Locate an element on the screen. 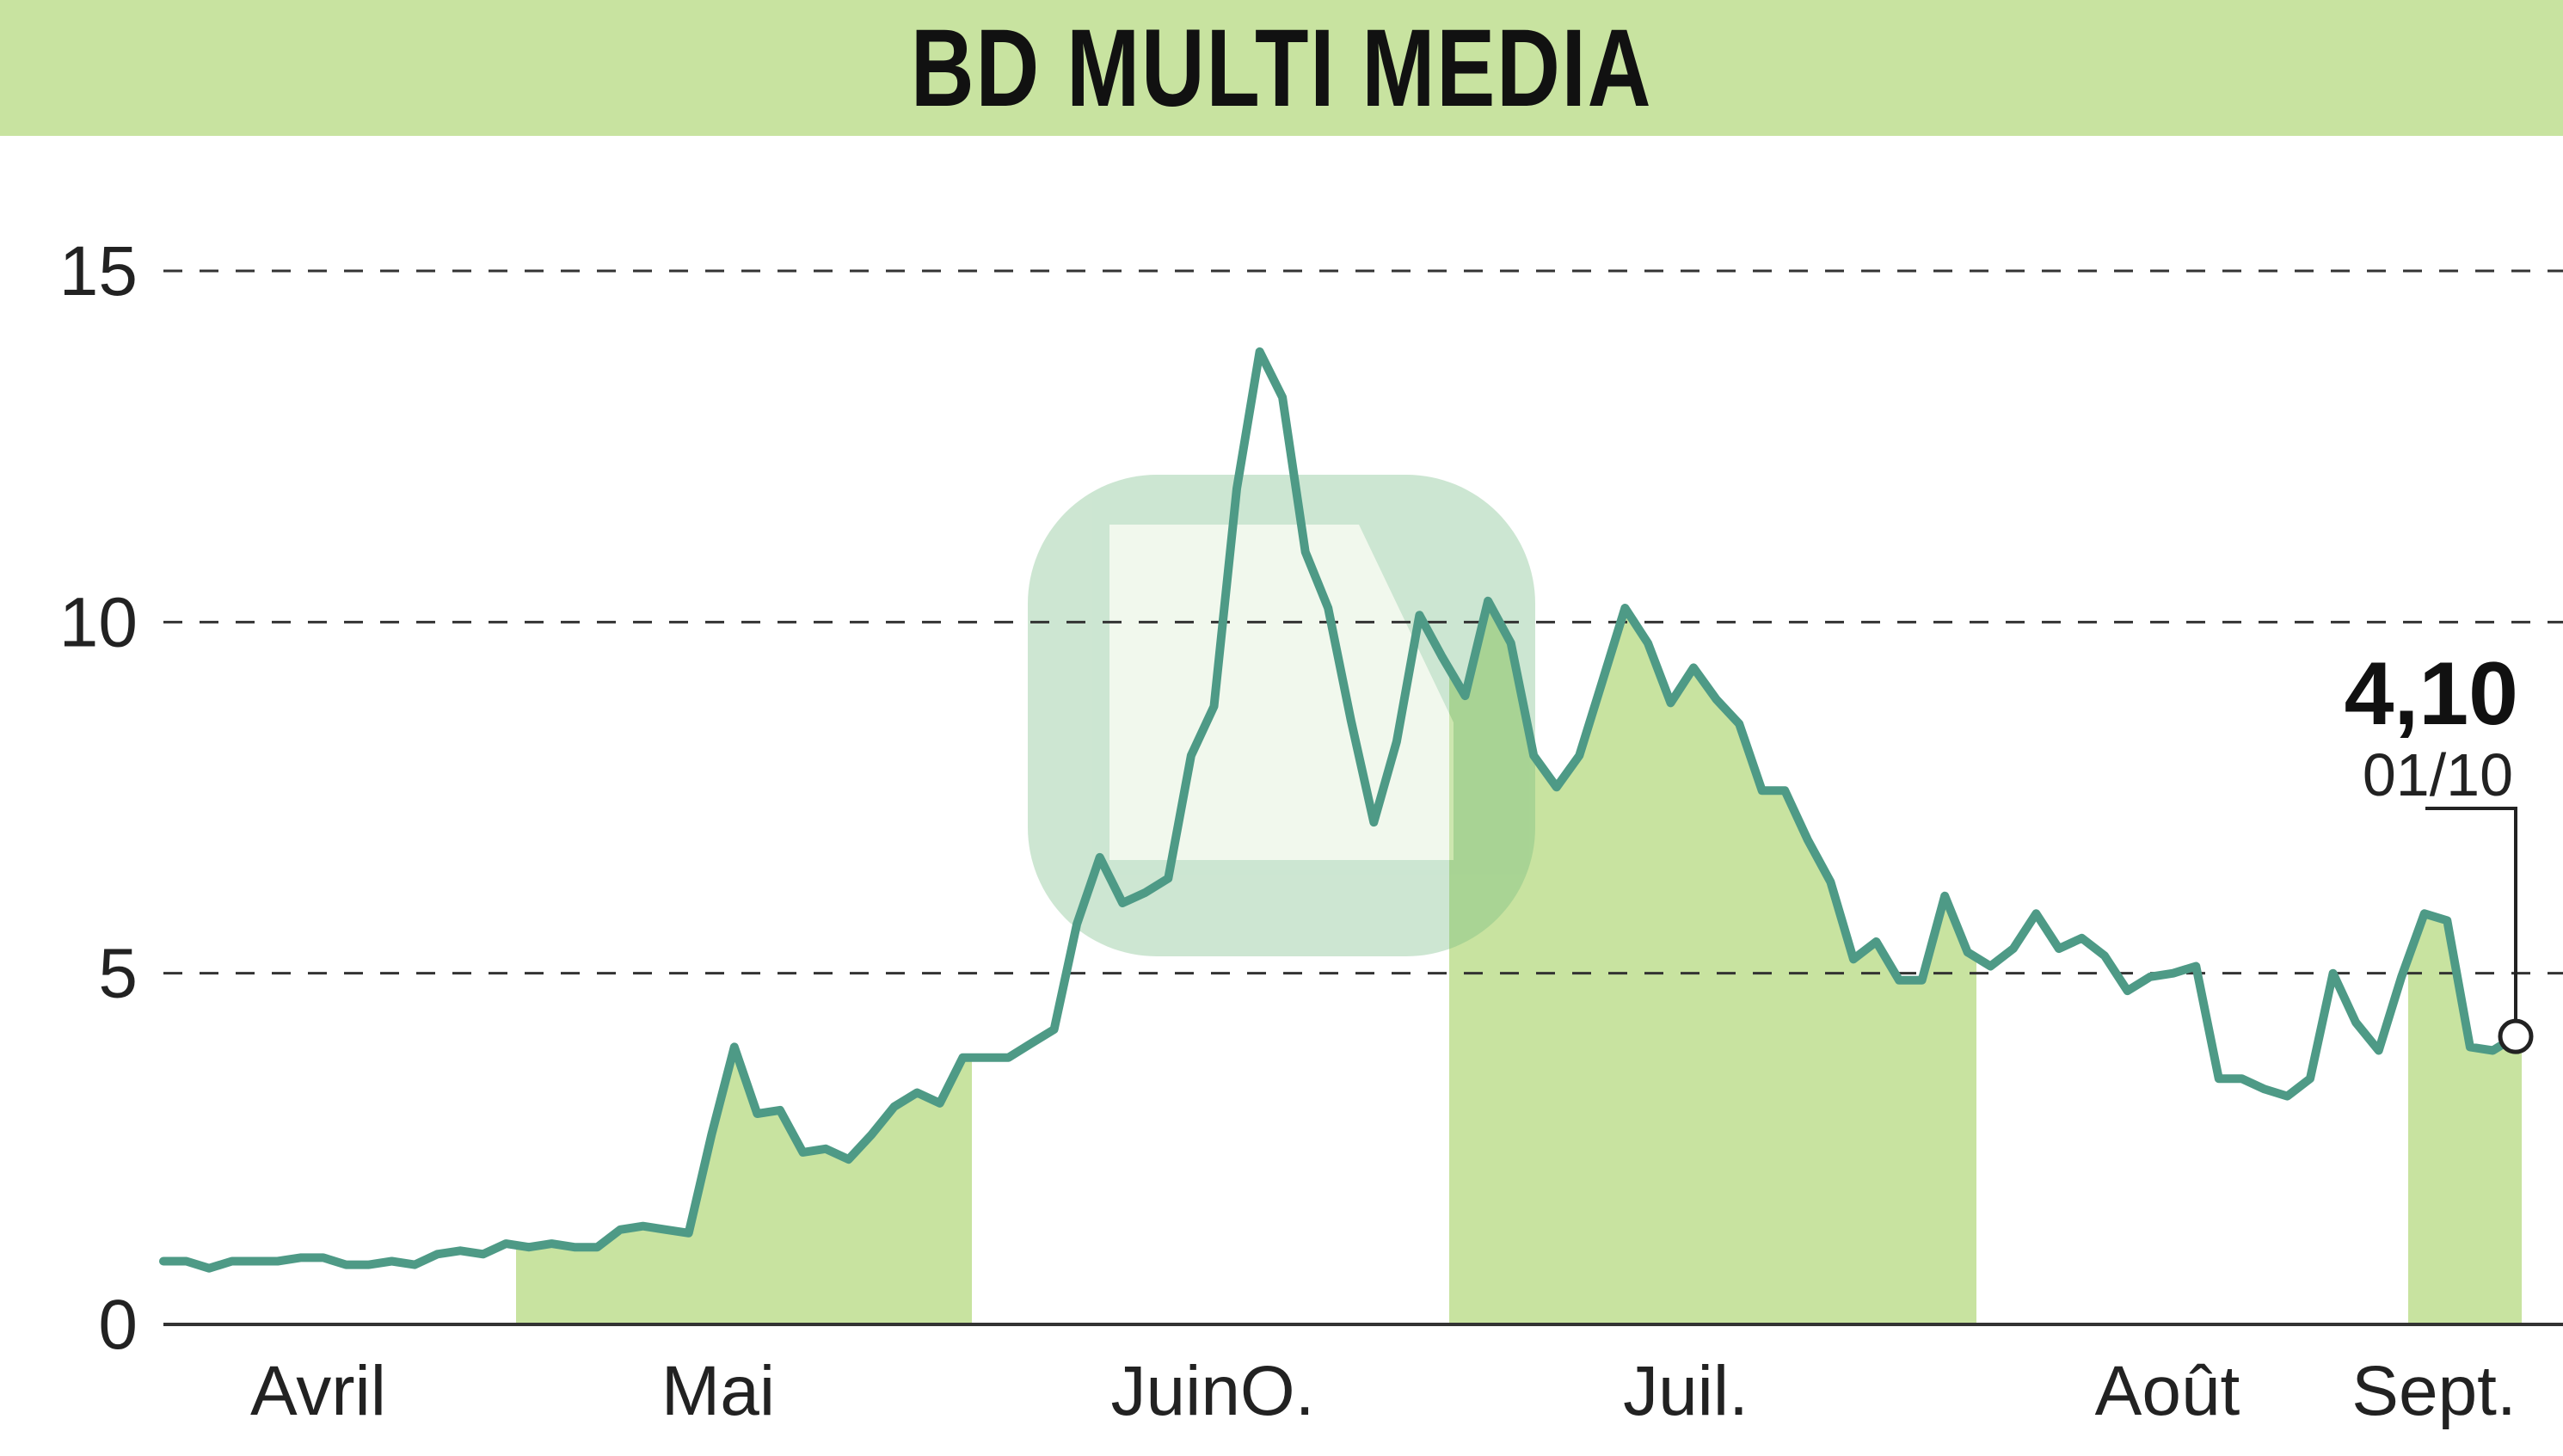 Image resolution: width=2563 pixels, height=1456 pixels. y-tick-label: 15 is located at coordinates (98, 271).